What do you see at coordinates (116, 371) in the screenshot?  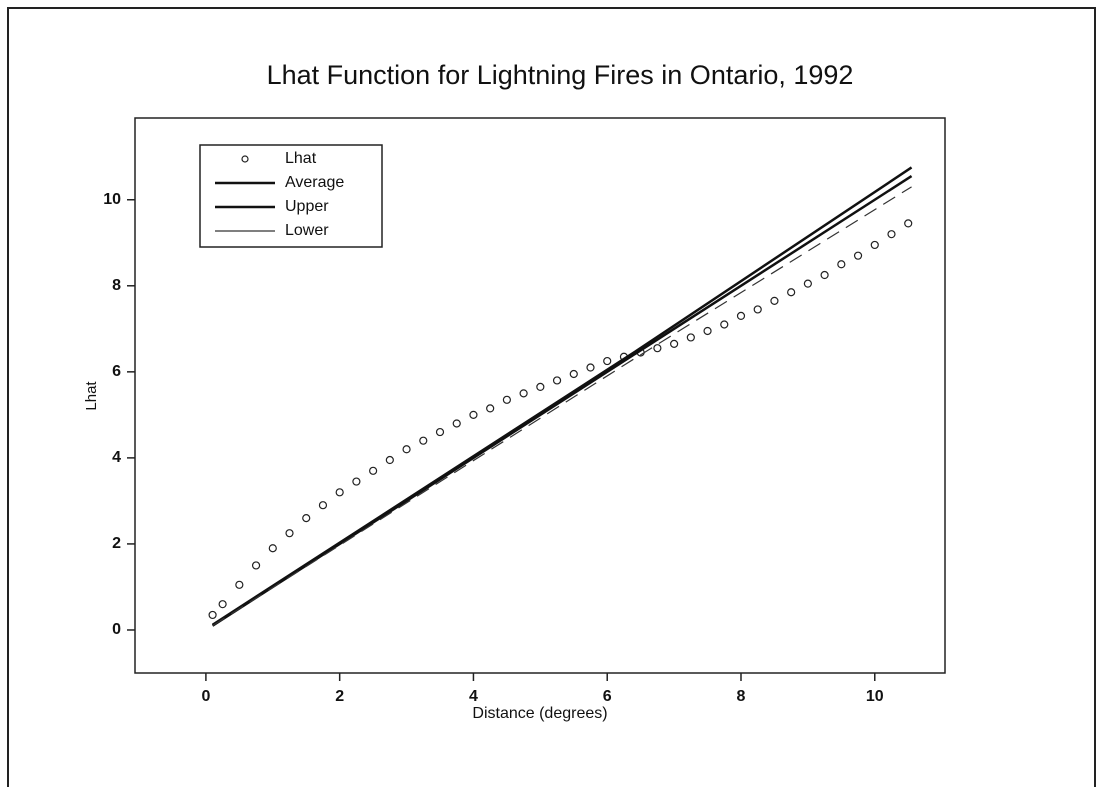 I see `y-tick-label: 6` at bounding box center [116, 371].